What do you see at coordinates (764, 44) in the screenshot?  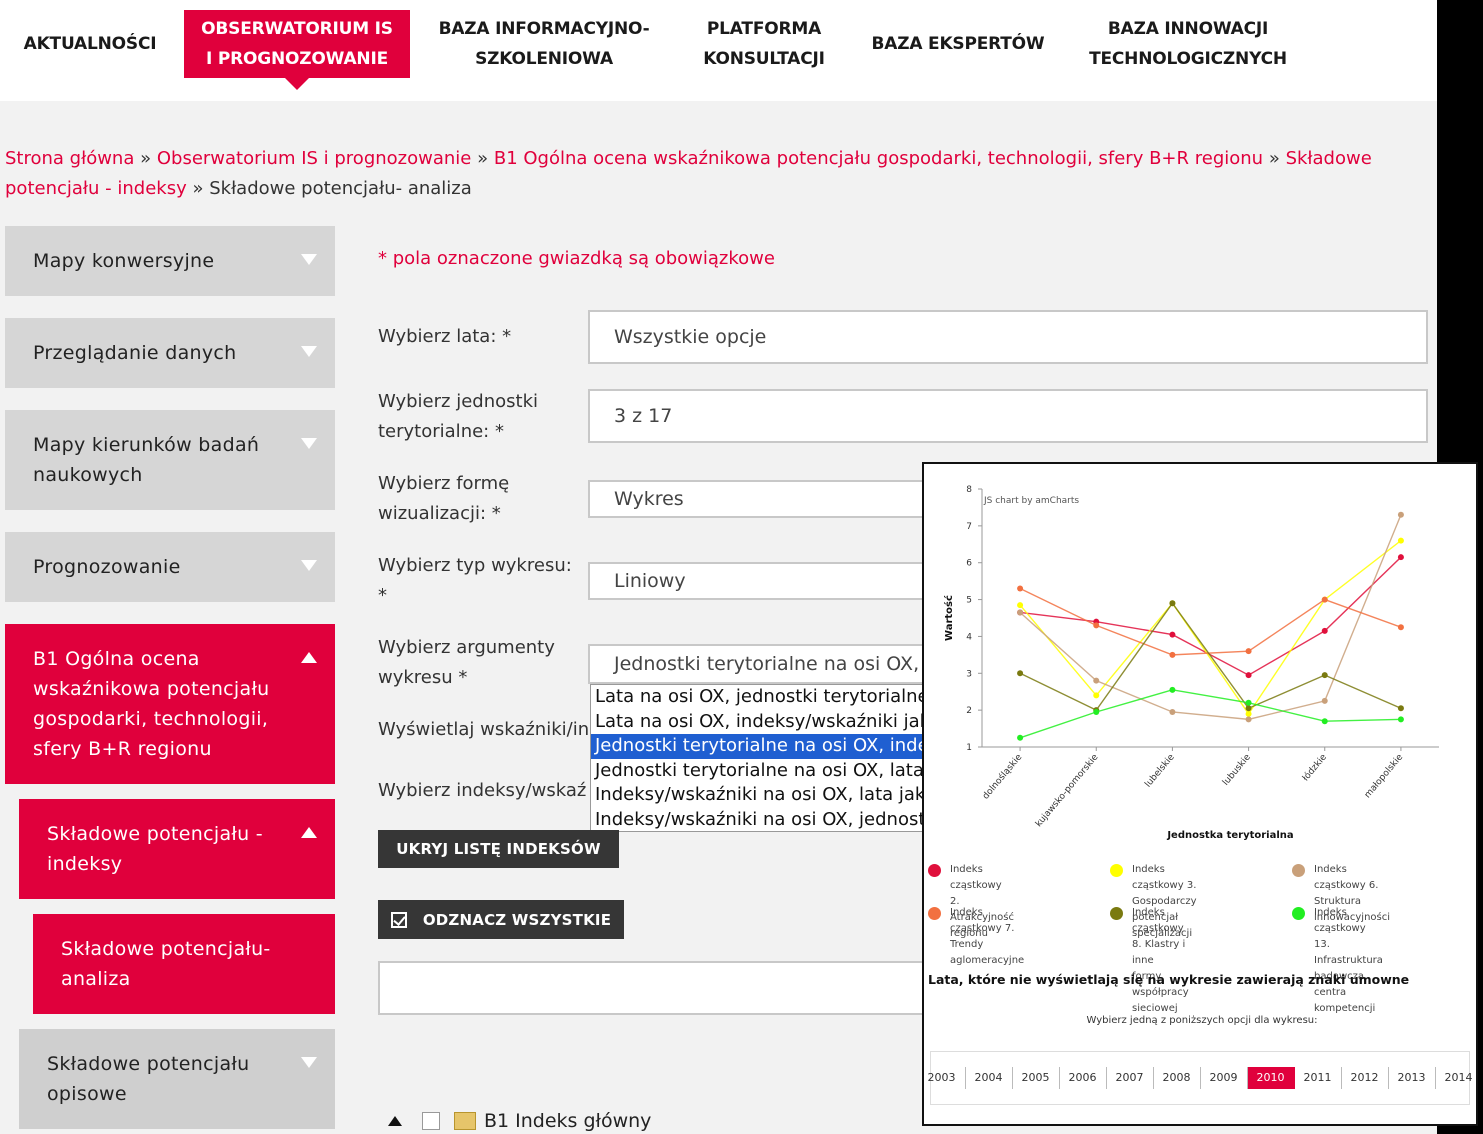 I see `nav-platforma-konsultacji: PLATFORMA KONSULTACJI` at bounding box center [764, 44].